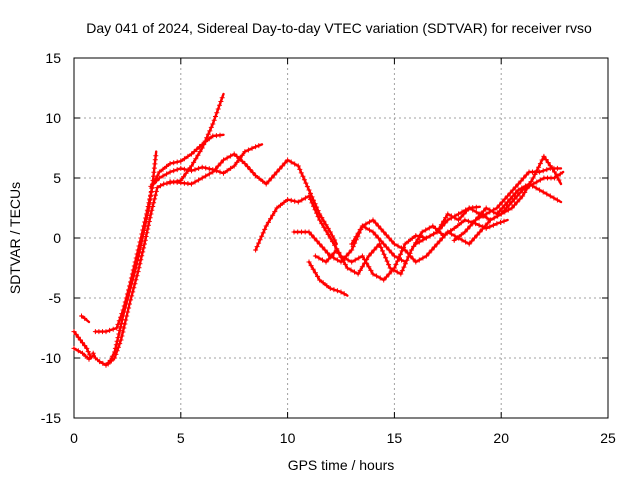 The width and height of the screenshot is (640, 480). Describe the element at coordinates (55, 298) in the screenshot. I see `y-tick-label: -5` at that location.